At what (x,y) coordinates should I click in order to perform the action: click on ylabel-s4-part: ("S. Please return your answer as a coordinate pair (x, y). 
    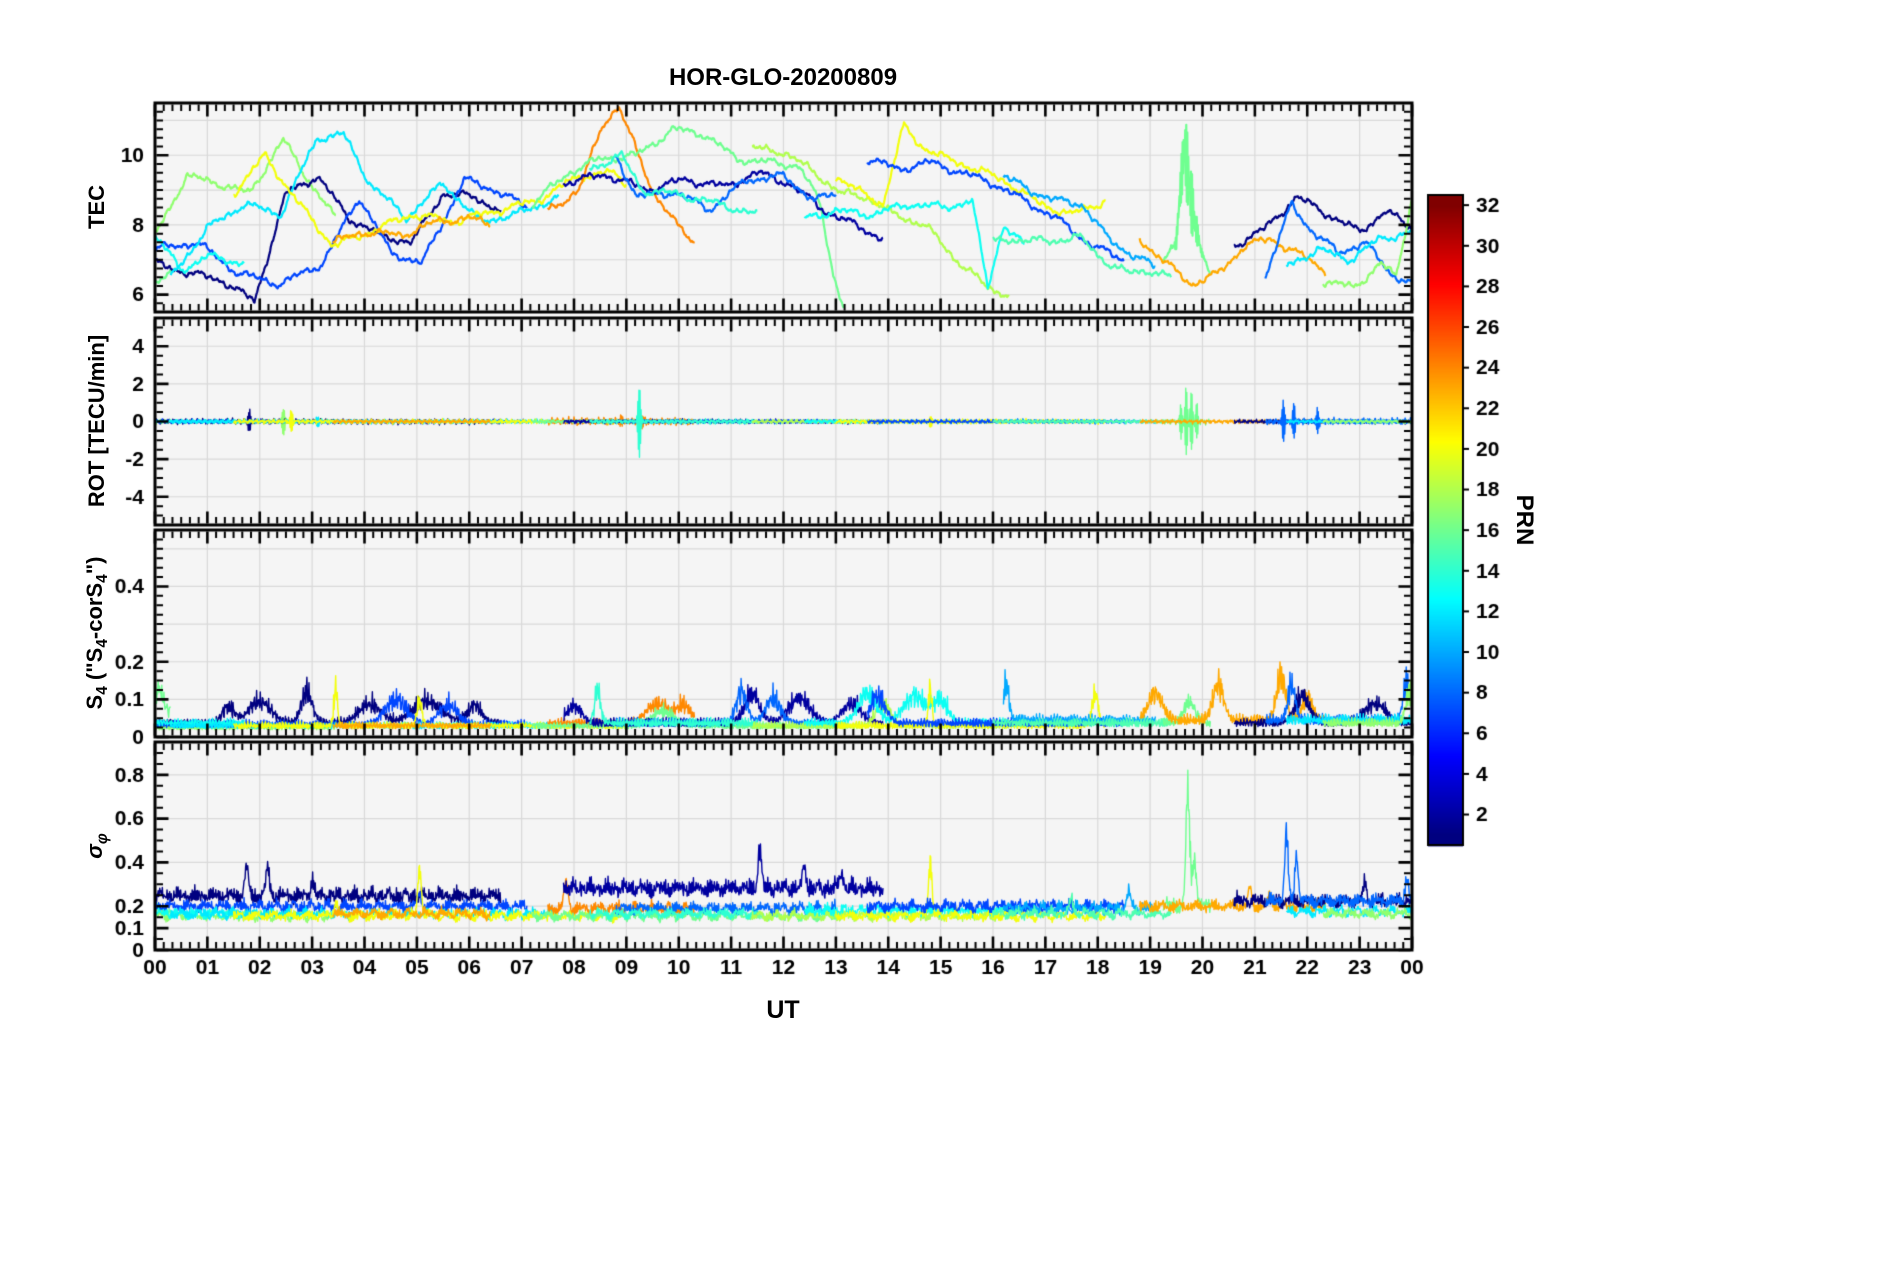
    Looking at the image, I should click on (94, 667).